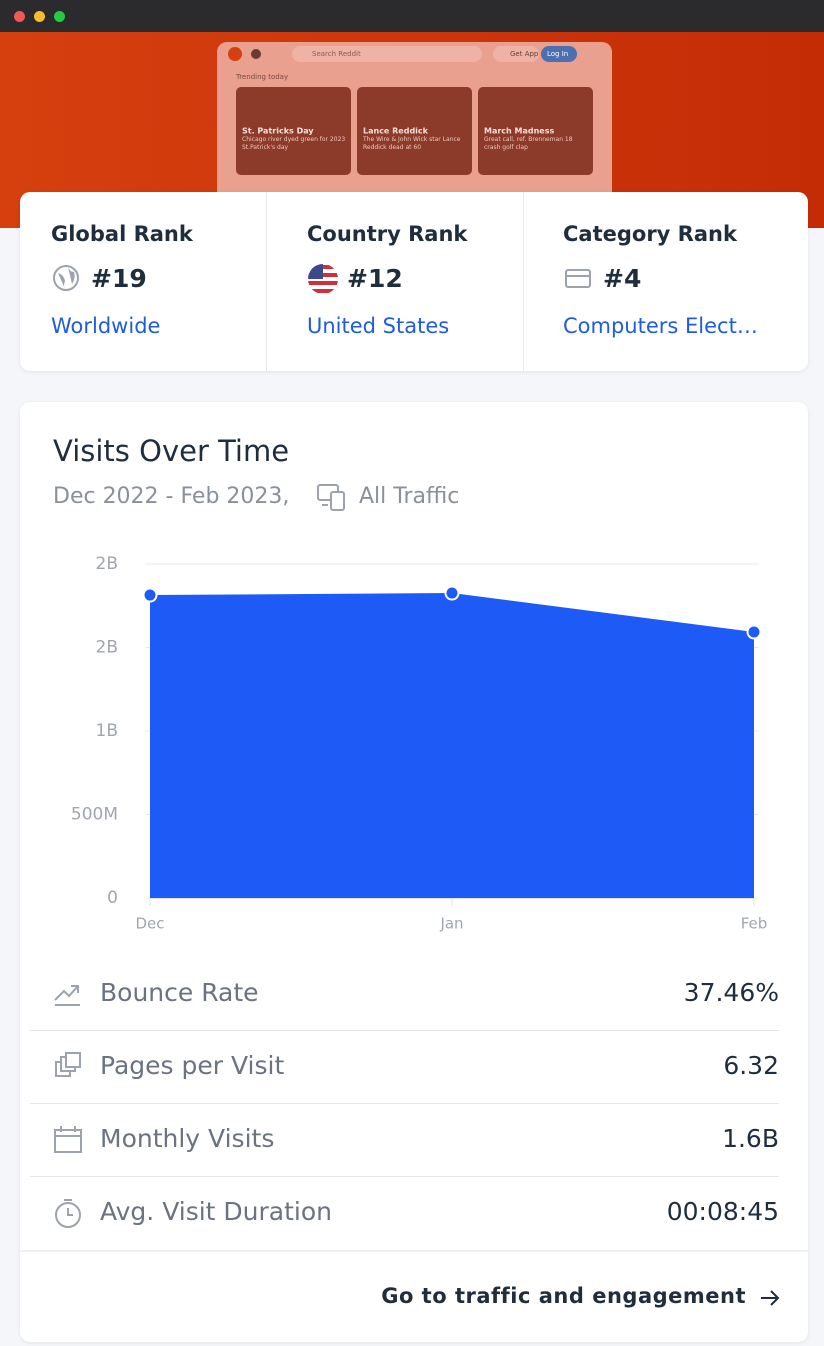 The width and height of the screenshot is (824, 1346). I want to click on metric-label: Bounce Rate, so click(179, 992).